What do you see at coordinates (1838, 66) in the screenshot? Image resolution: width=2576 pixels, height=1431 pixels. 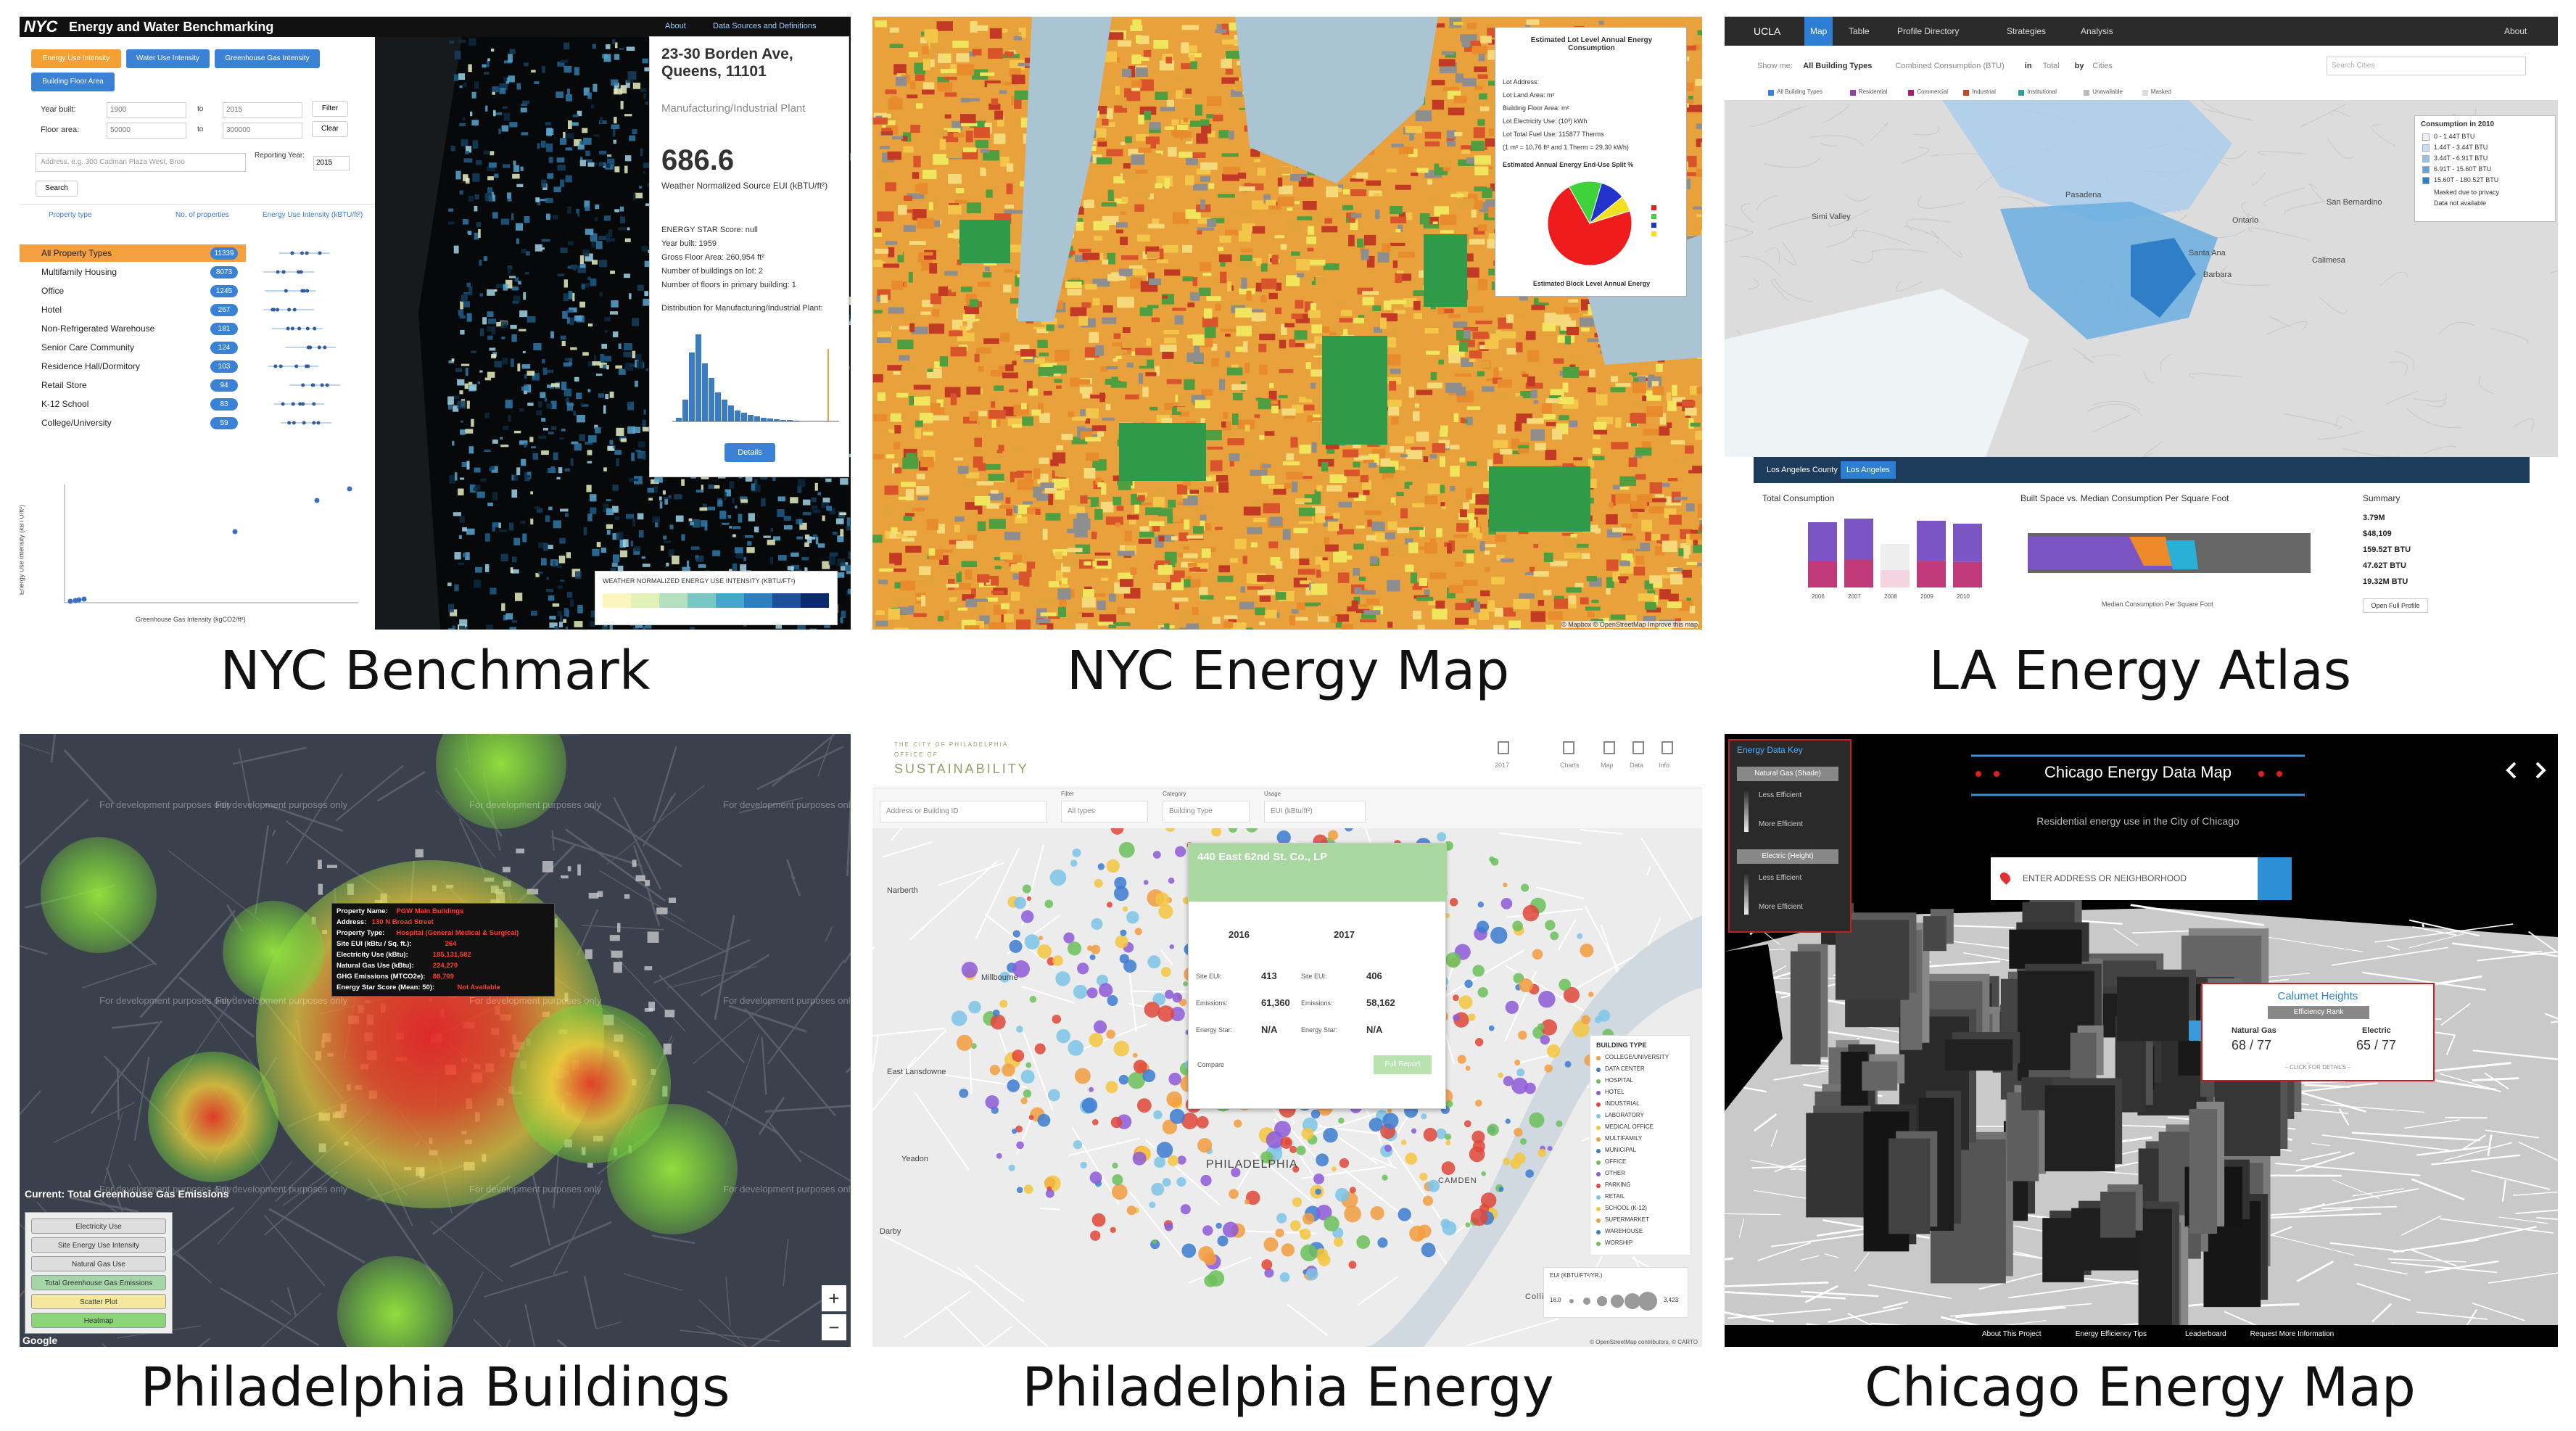 I see `filter-text: All Building Types` at bounding box center [1838, 66].